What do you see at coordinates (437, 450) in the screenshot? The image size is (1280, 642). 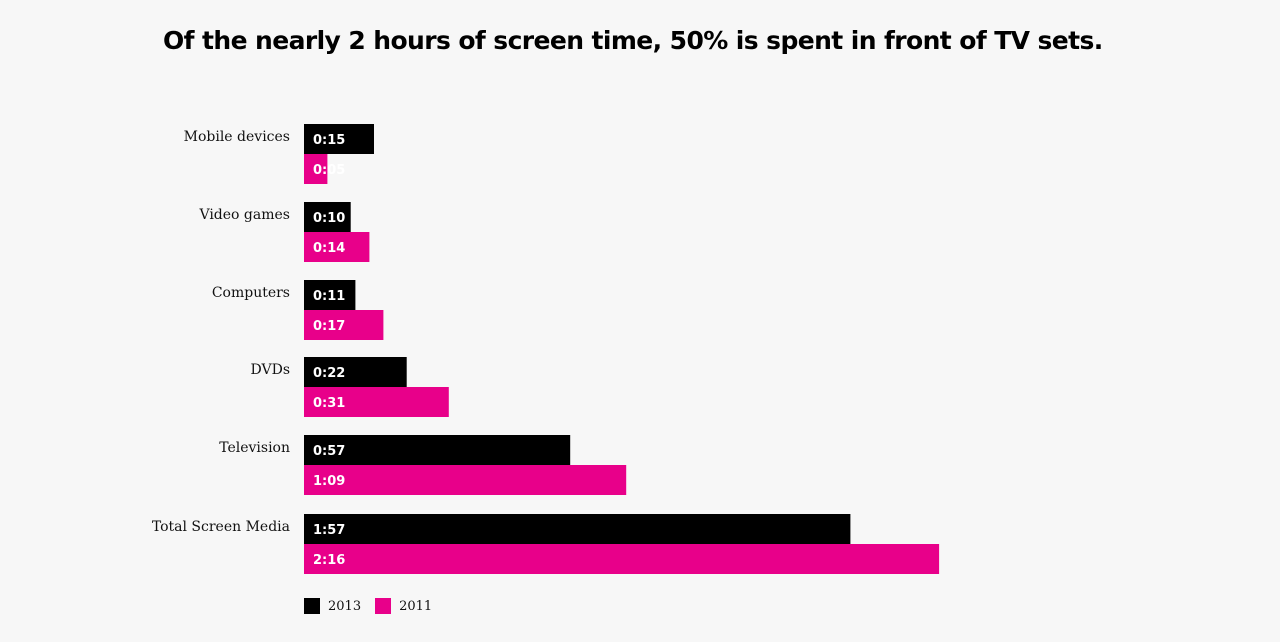 I see `bar-television-2013` at bounding box center [437, 450].